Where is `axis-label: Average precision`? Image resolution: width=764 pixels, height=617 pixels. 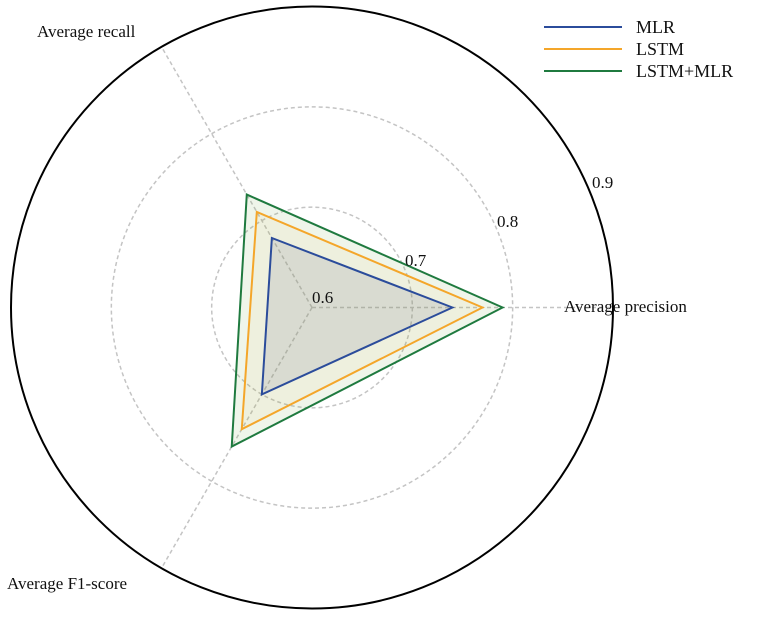 axis-label: Average precision is located at coordinates (625, 306).